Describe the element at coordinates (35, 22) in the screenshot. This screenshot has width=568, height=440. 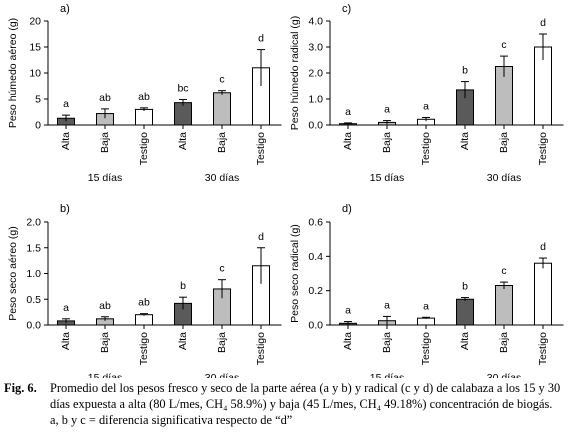
I see `y-tick-label: 20` at that location.